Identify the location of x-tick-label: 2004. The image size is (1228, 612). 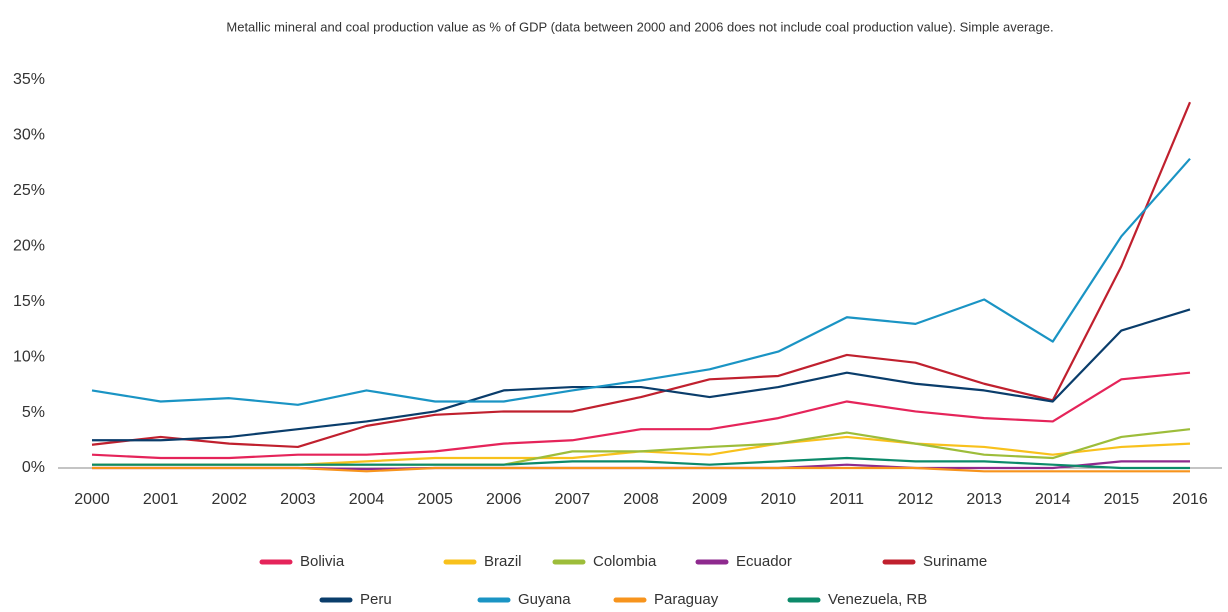
(367, 499).